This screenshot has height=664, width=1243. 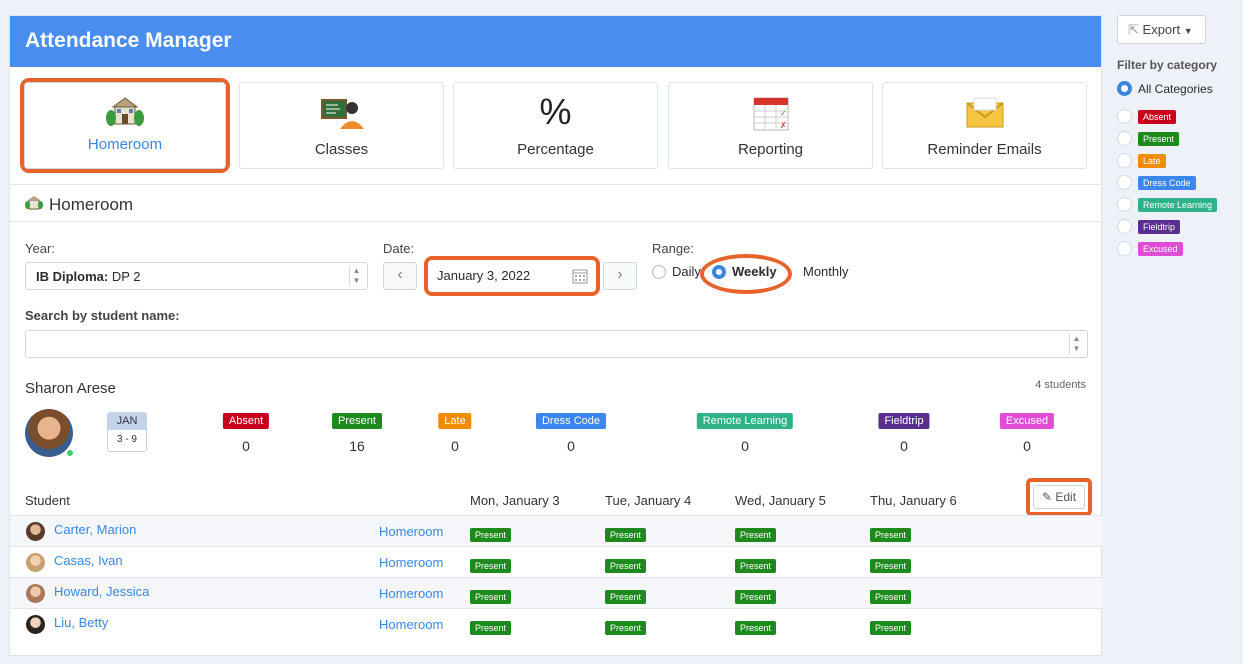 What do you see at coordinates (620, 276) in the screenshot?
I see `next-date-button: ›` at bounding box center [620, 276].